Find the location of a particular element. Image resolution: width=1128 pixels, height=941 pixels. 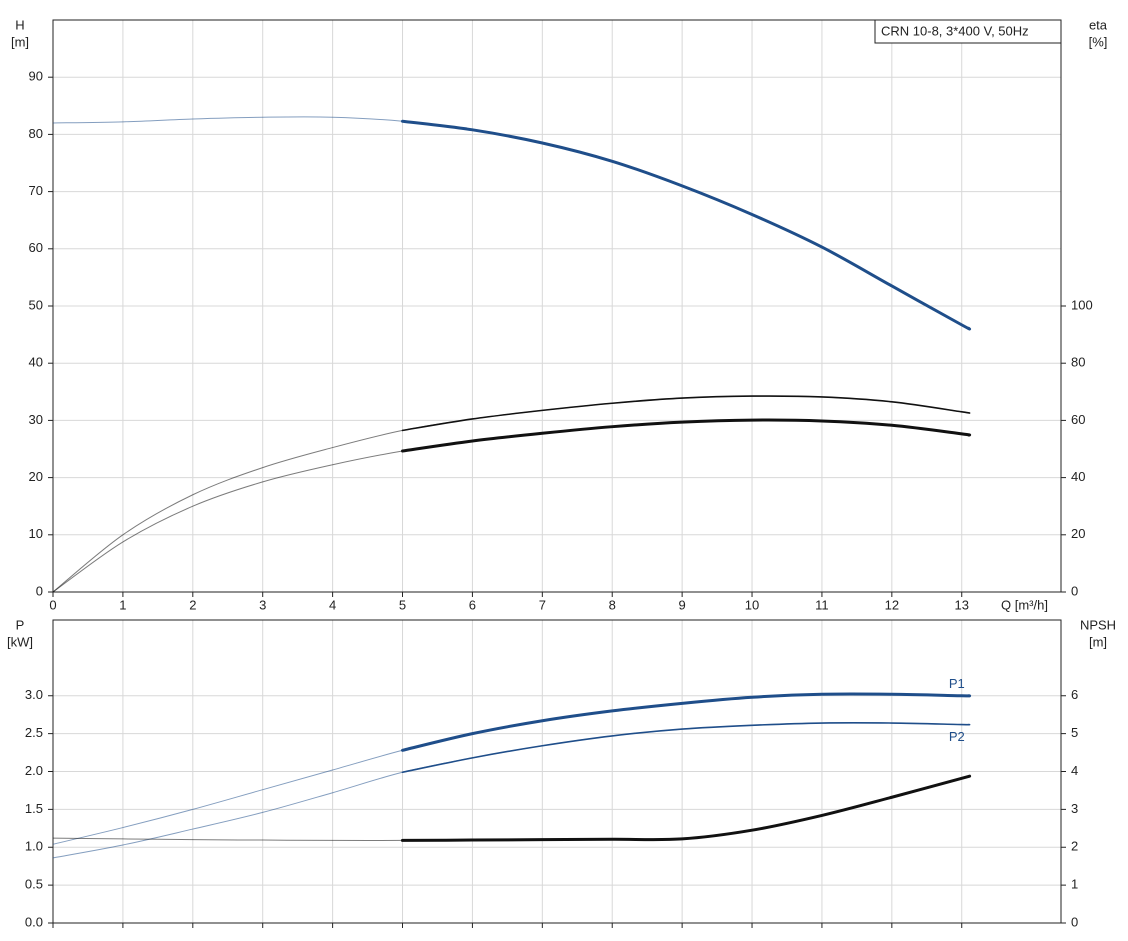

y2-axis-label: NPSH is located at coordinates (1098, 624).